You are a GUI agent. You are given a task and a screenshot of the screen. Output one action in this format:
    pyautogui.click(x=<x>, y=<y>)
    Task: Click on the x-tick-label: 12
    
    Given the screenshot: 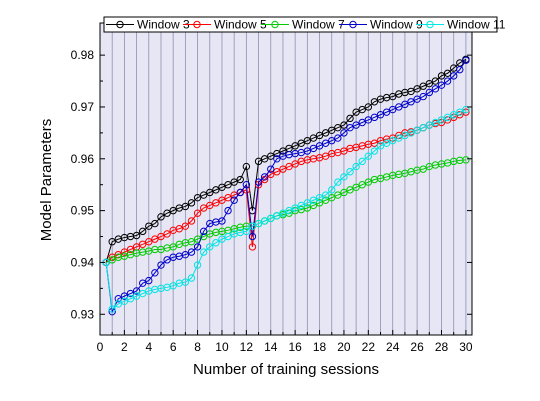 What is the action you would take?
    pyautogui.click(x=247, y=347)
    